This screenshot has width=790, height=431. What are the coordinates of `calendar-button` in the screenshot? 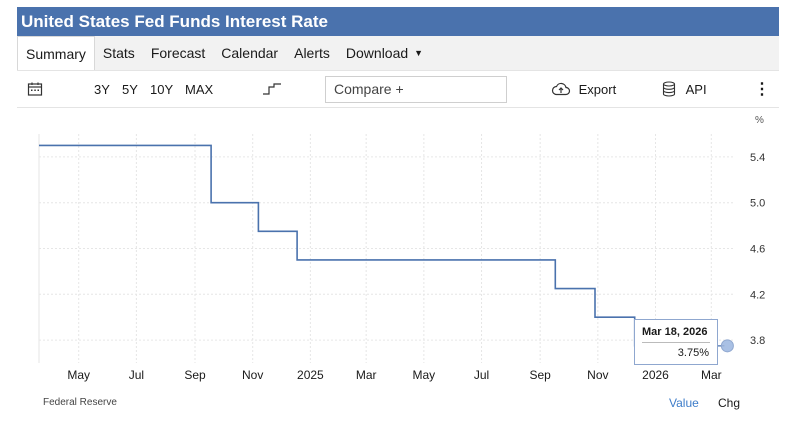 It's located at (35, 89).